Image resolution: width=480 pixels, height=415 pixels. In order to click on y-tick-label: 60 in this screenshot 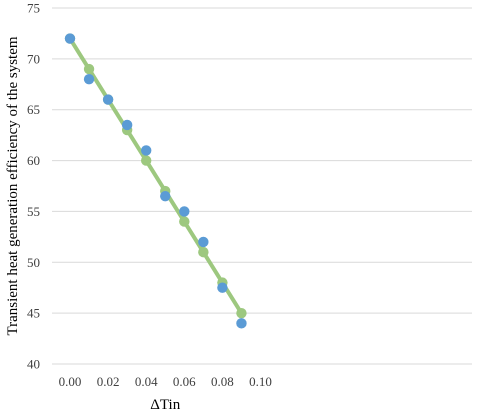, I will do `click(33, 160)`.